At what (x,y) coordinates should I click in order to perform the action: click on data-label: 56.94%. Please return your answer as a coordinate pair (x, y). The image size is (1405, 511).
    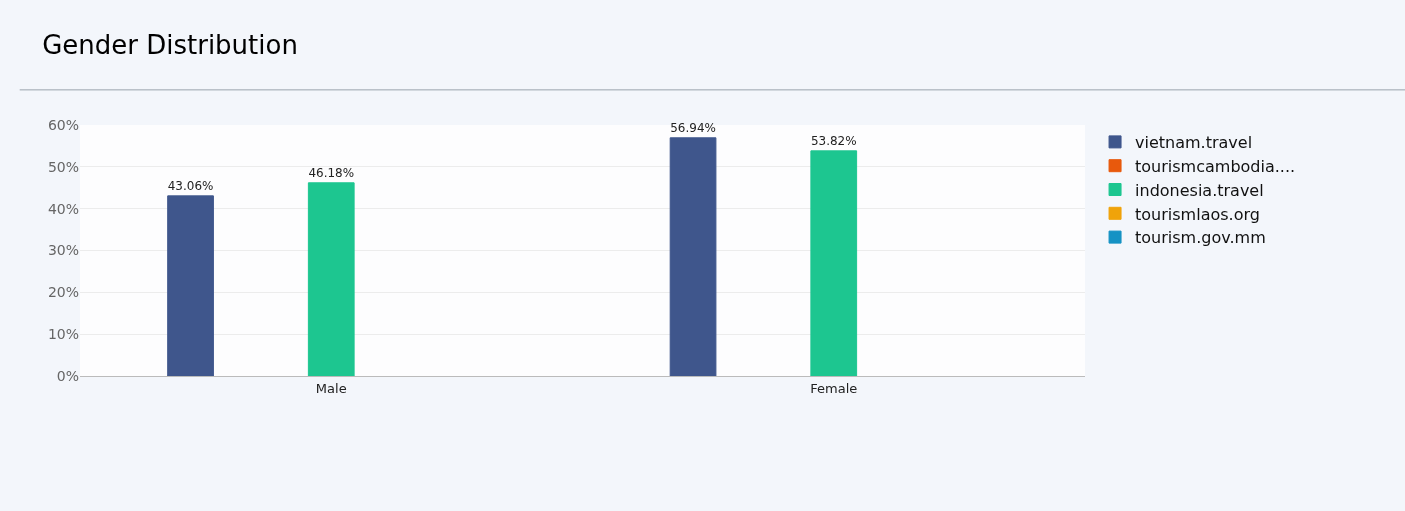
    Looking at the image, I should click on (693, 128).